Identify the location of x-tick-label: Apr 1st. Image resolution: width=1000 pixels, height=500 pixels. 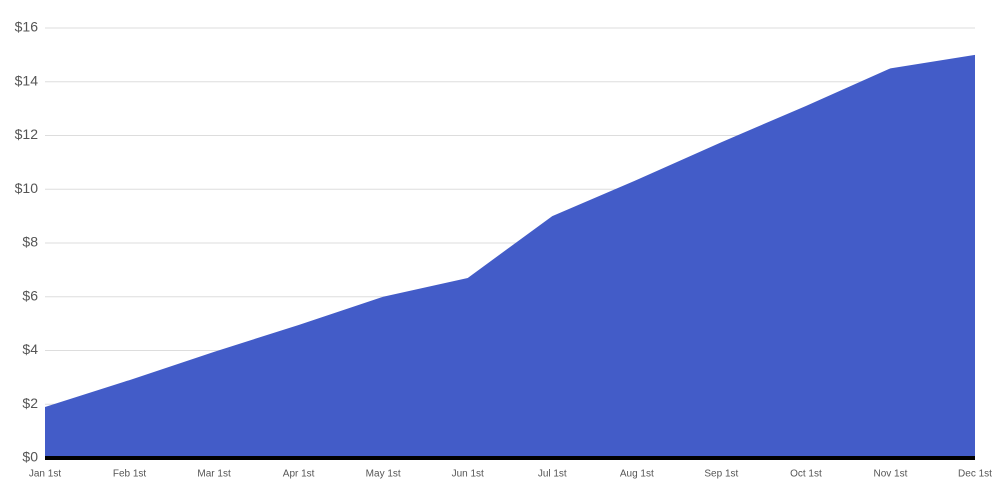
(299, 474).